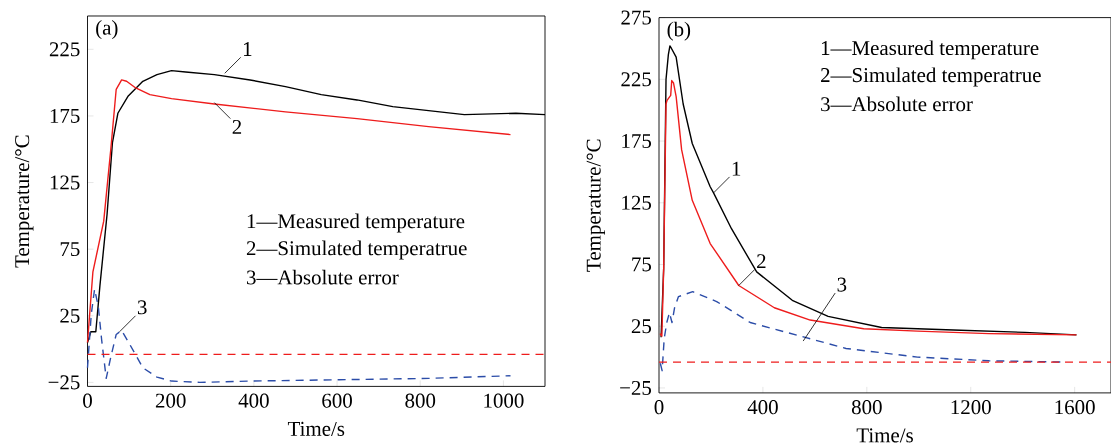 The height and width of the screenshot is (443, 1111). Describe the element at coordinates (337, 400) in the screenshot. I see `x-tick-label: 600` at that location.